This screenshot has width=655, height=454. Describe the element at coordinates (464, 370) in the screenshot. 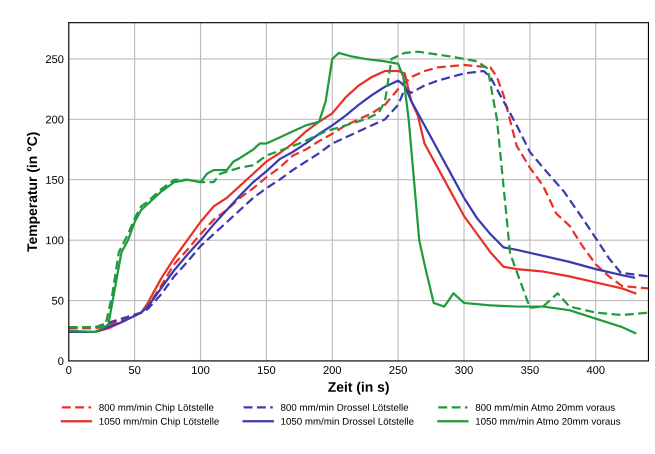

I see `x-tick-label: 300` at that location.